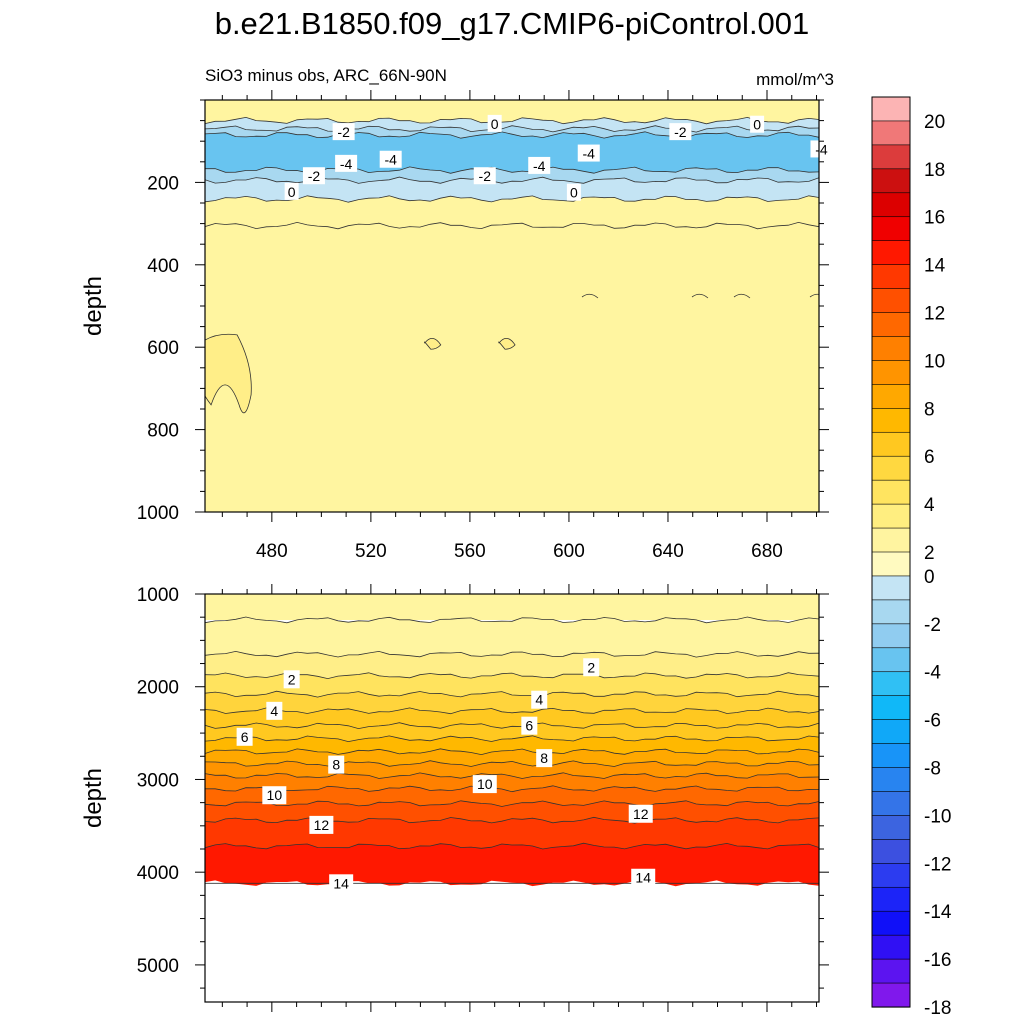  I want to click on x-tick-label: 680, so click(767, 551).